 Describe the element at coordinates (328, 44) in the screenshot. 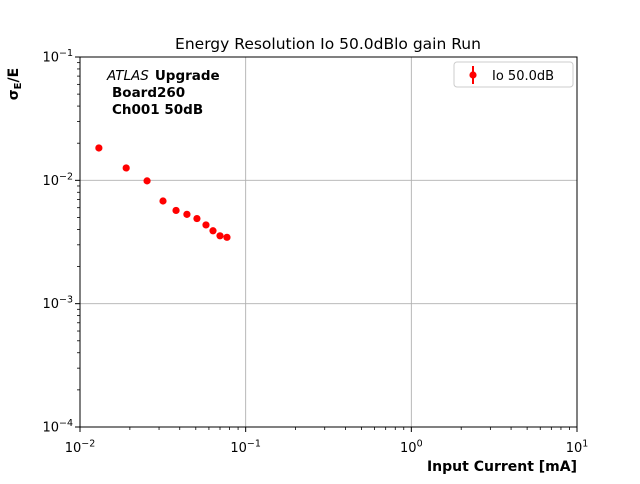

I see `chart-title: Energy Resolution Io 50.0dBlo gain Run` at that location.